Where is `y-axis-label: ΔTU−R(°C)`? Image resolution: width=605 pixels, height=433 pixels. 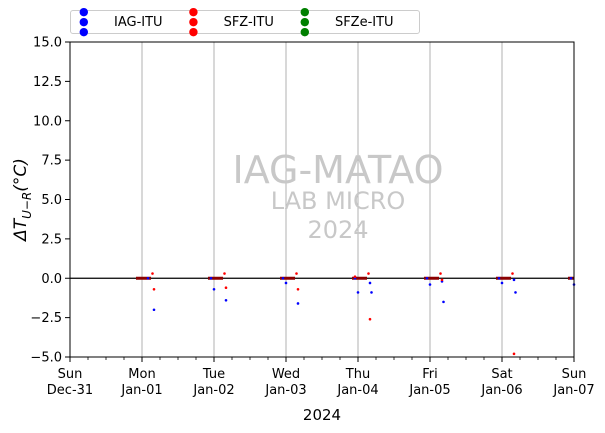 y-axis-label: ΔTU−R(°C) is located at coordinates (22, 200).